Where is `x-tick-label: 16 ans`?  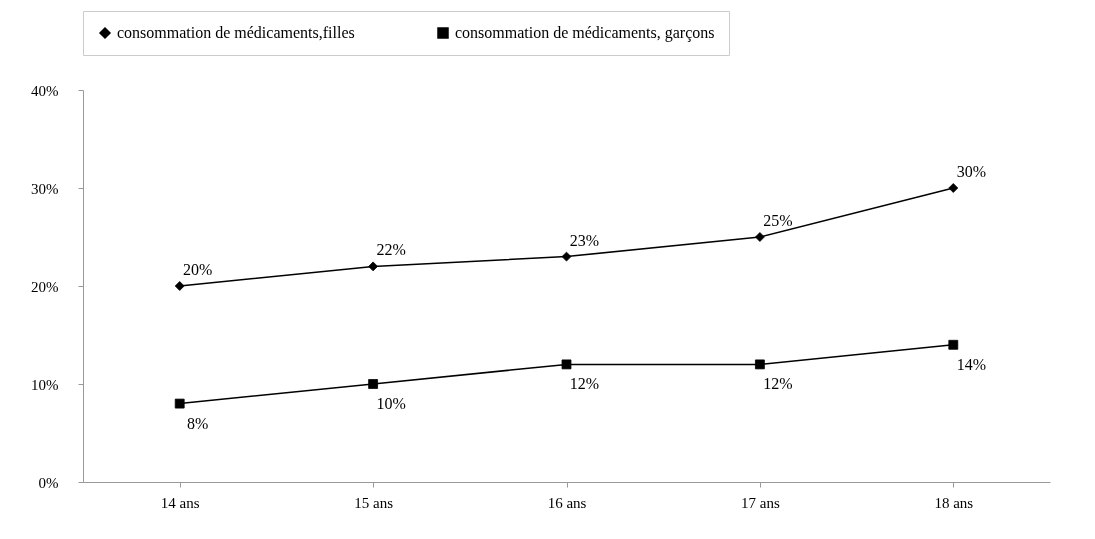 x-tick-label: 16 ans is located at coordinates (567, 502).